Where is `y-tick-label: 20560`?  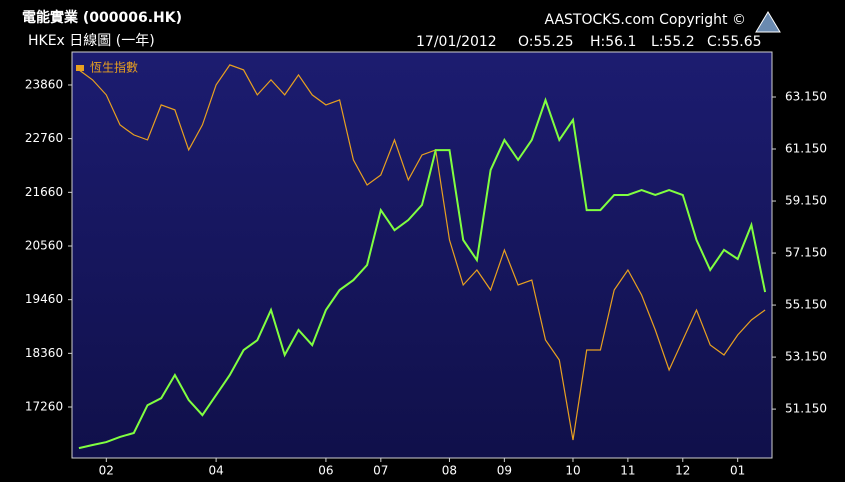 y-tick-label: 20560 is located at coordinates (44, 245).